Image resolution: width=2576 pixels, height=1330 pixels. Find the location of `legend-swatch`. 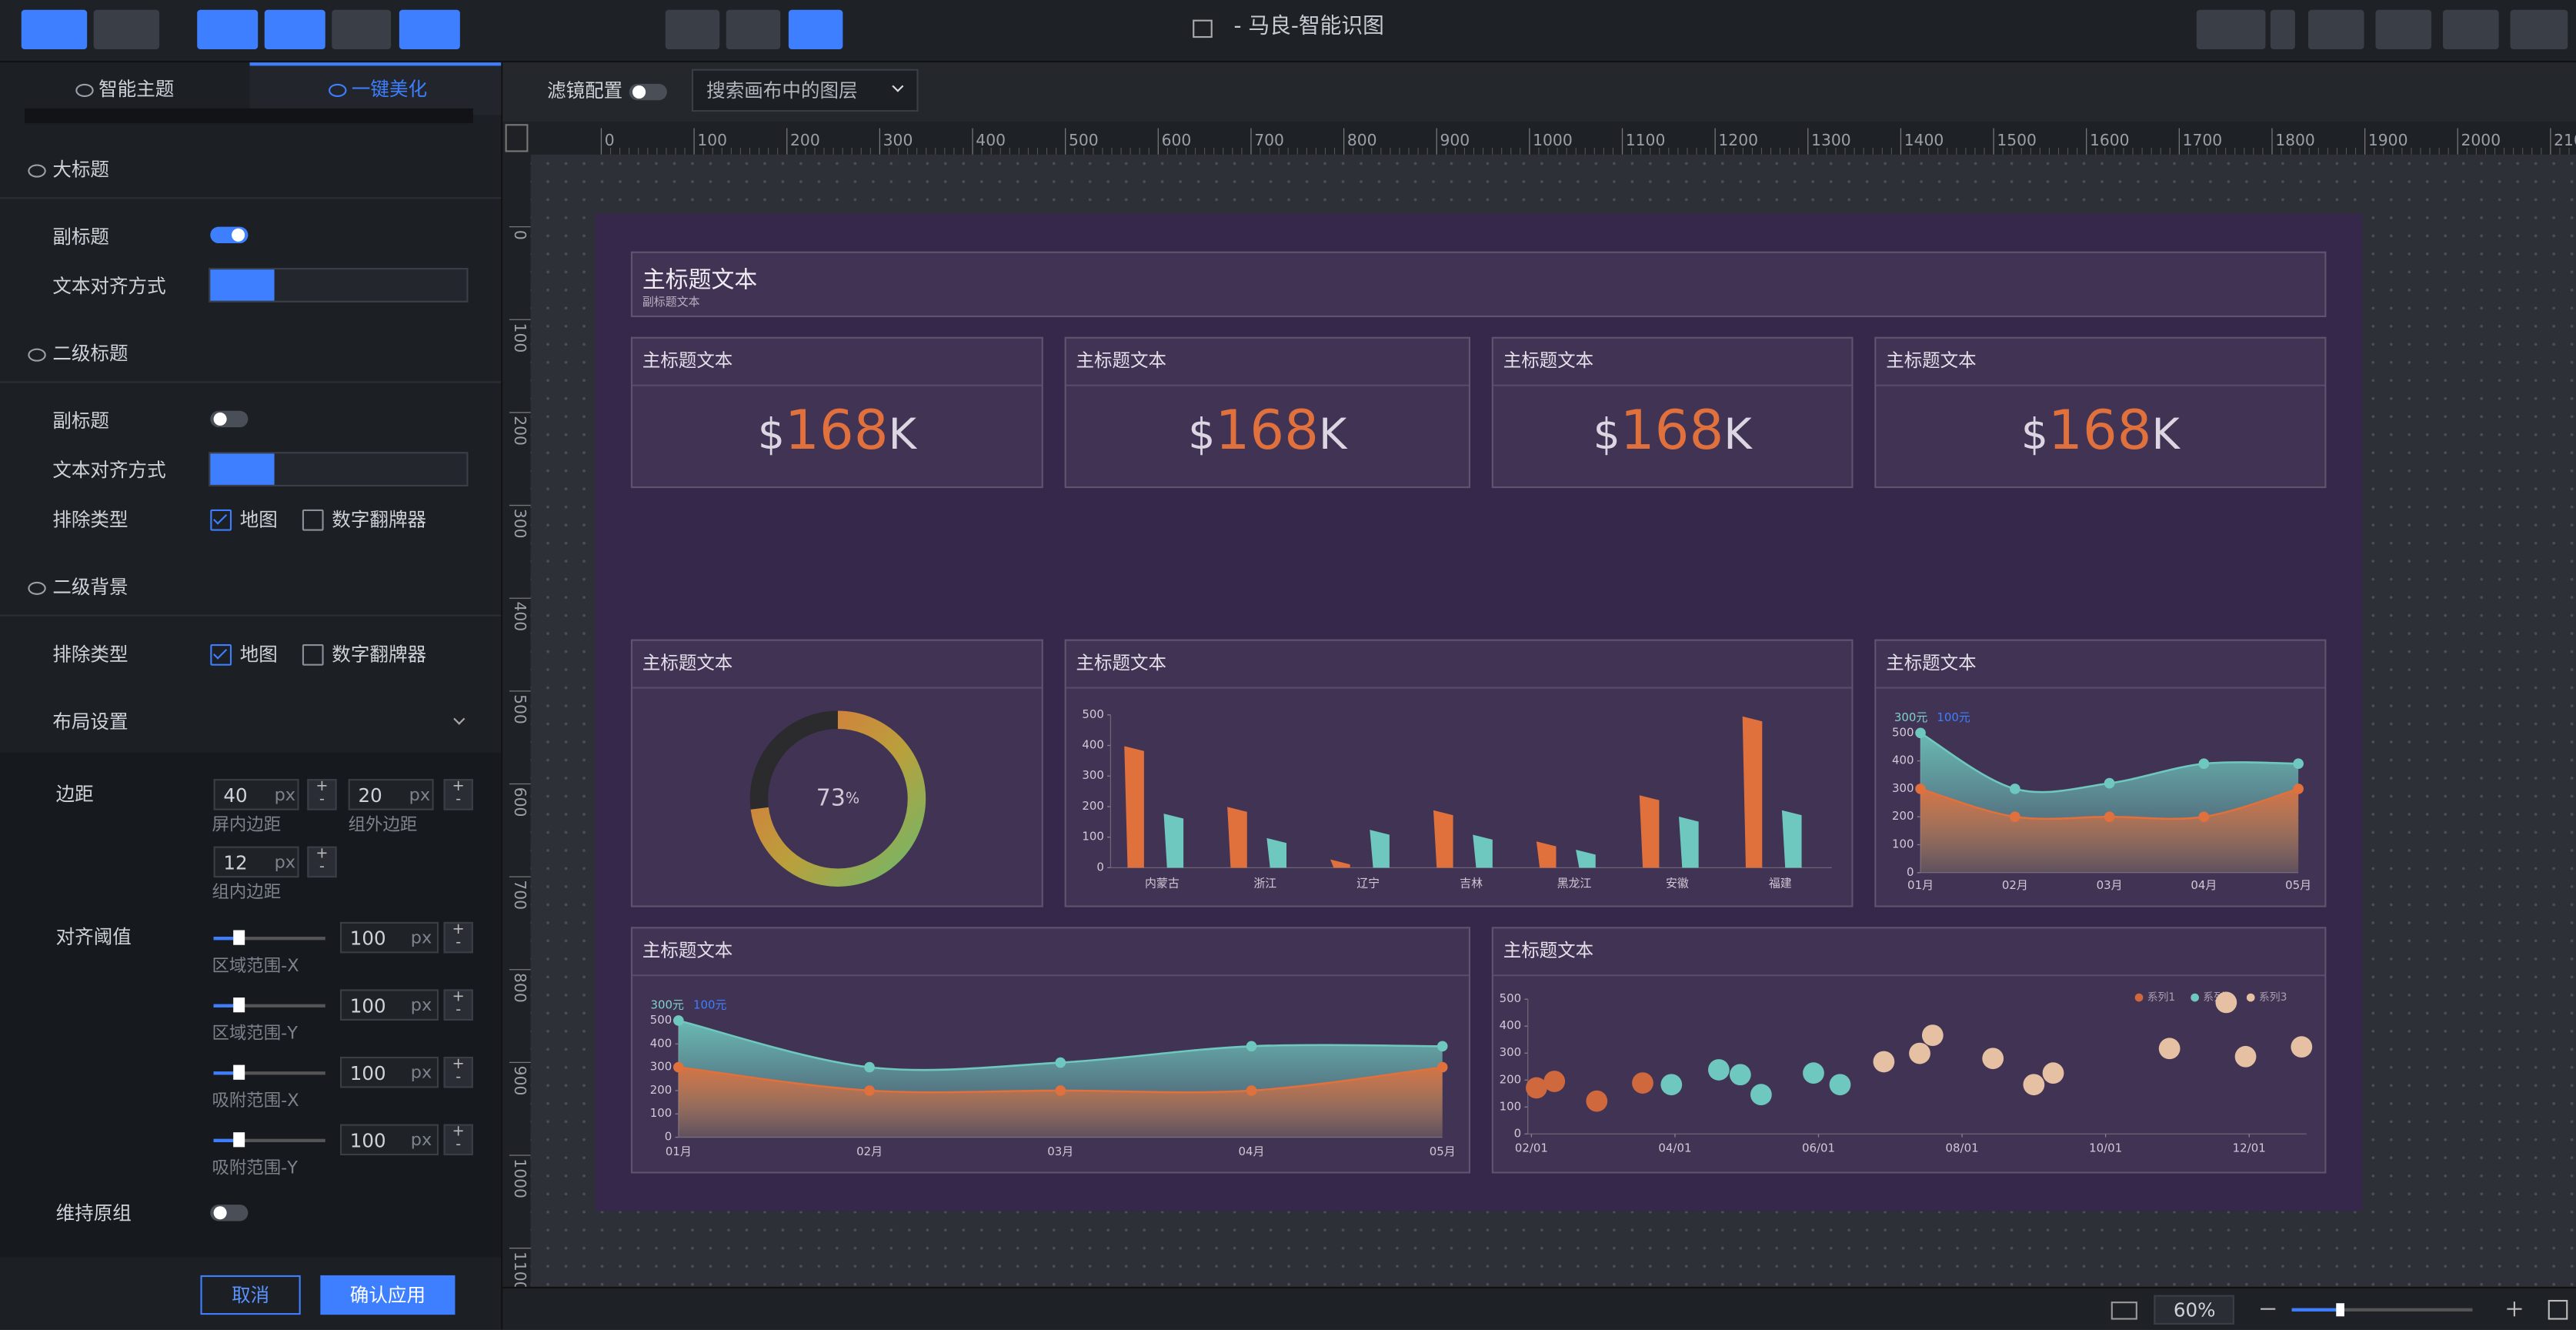

legend-swatch is located at coordinates (2195, 997).